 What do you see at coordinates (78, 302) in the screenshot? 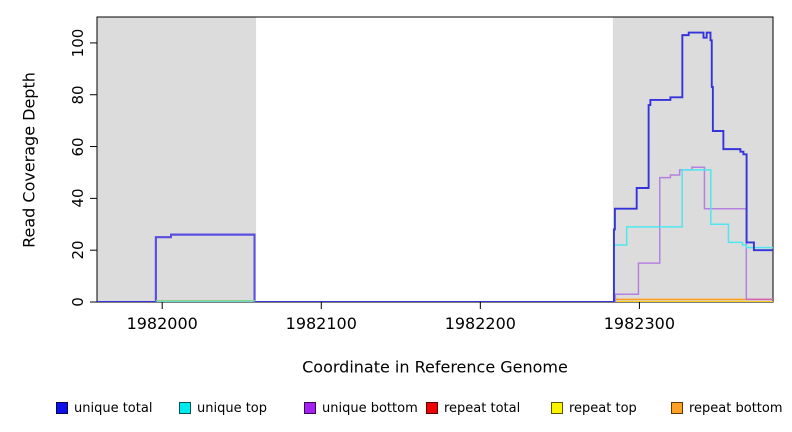
I see `y-tick-label: 0` at bounding box center [78, 302].